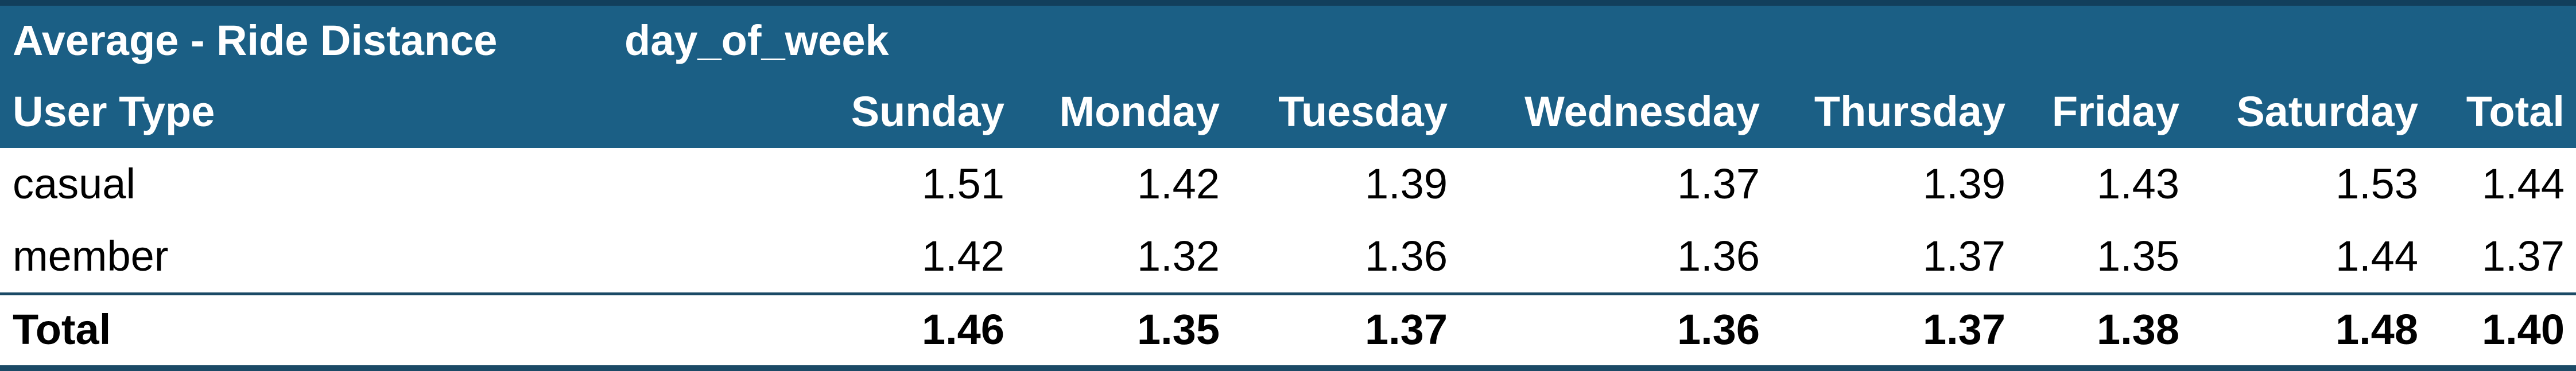 This screenshot has height=371, width=2576. What do you see at coordinates (1642, 112) in the screenshot?
I see `column-header-wednesday: Wednesday` at bounding box center [1642, 112].